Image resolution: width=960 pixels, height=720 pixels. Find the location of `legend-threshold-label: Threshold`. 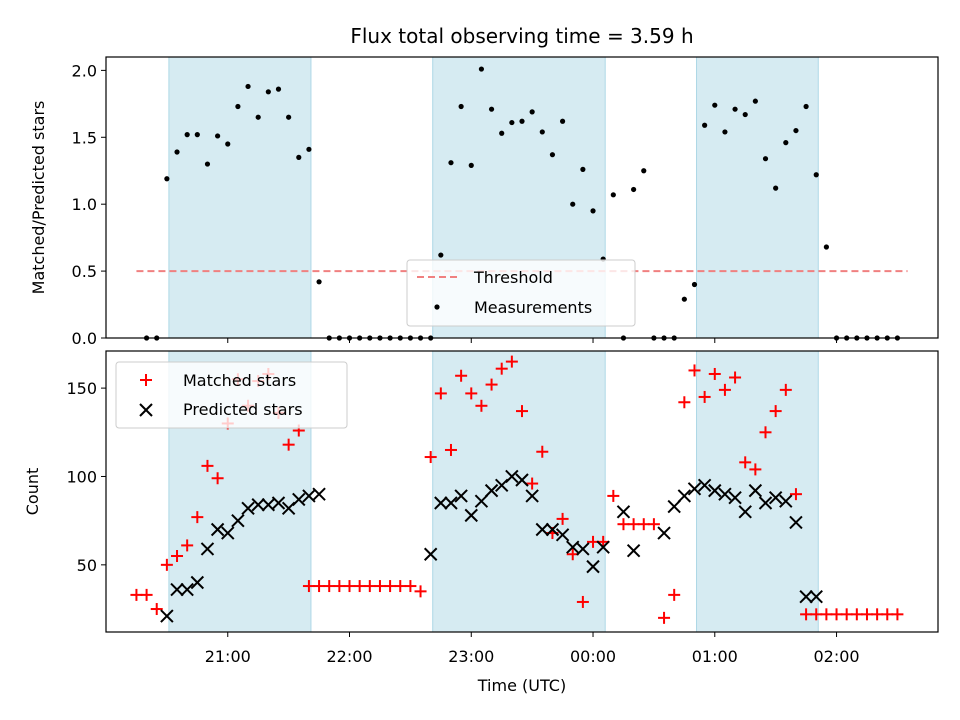

legend-threshold-label: Threshold is located at coordinates (513, 277).